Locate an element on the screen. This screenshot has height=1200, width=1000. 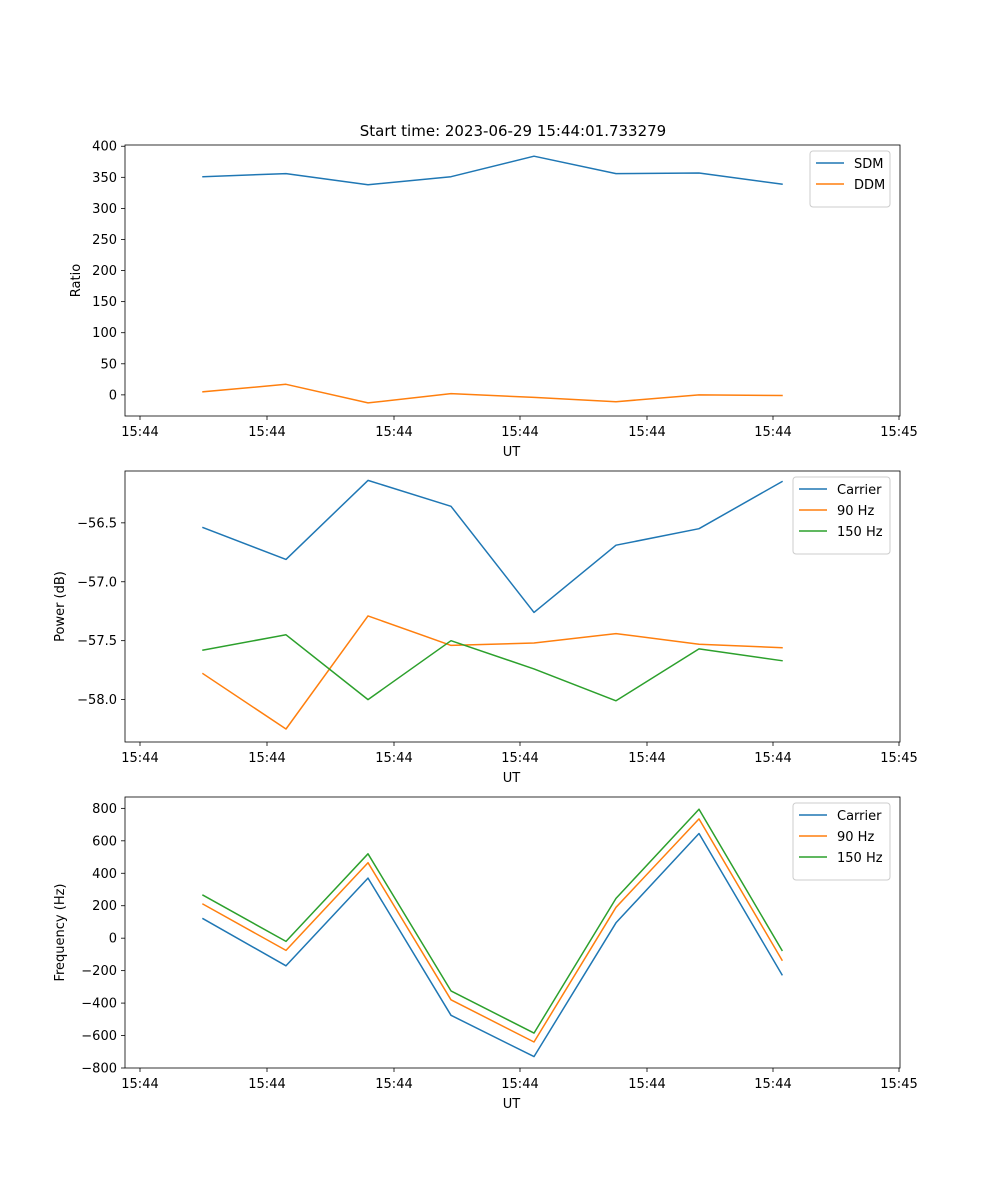
y-axis-label: Ratio is located at coordinates (76, 280).